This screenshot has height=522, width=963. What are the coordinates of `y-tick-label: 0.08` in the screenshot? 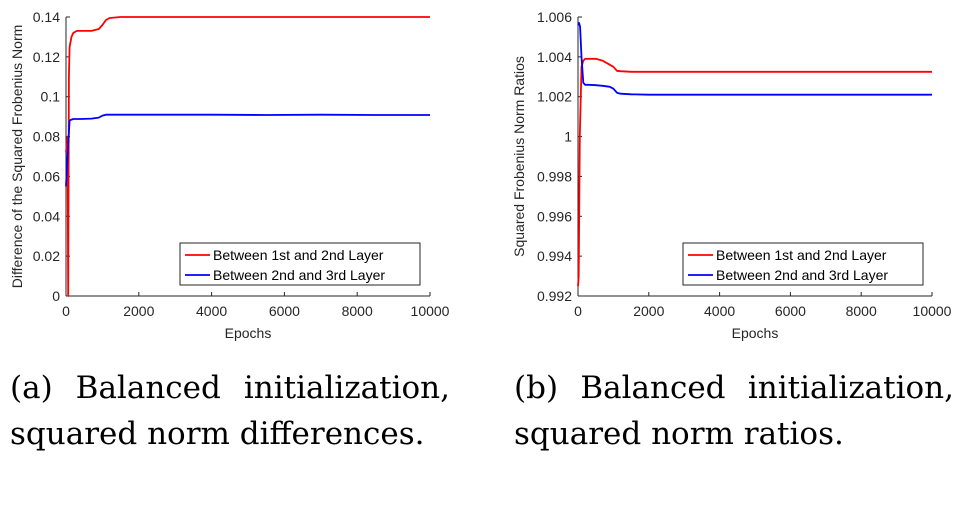 It's located at (46, 137).